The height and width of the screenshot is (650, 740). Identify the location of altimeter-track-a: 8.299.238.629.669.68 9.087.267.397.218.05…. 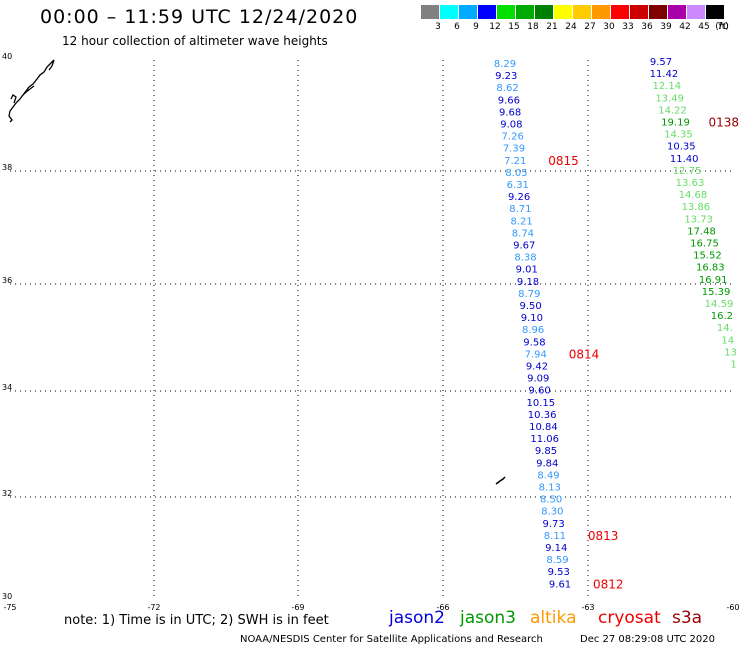
(532, 324).